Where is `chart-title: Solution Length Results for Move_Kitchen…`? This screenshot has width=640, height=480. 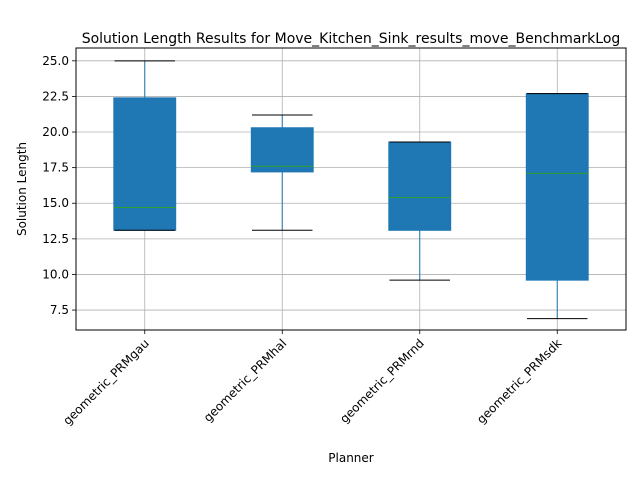 chart-title: Solution Length Results for Move_Kitchen… is located at coordinates (351, 39).